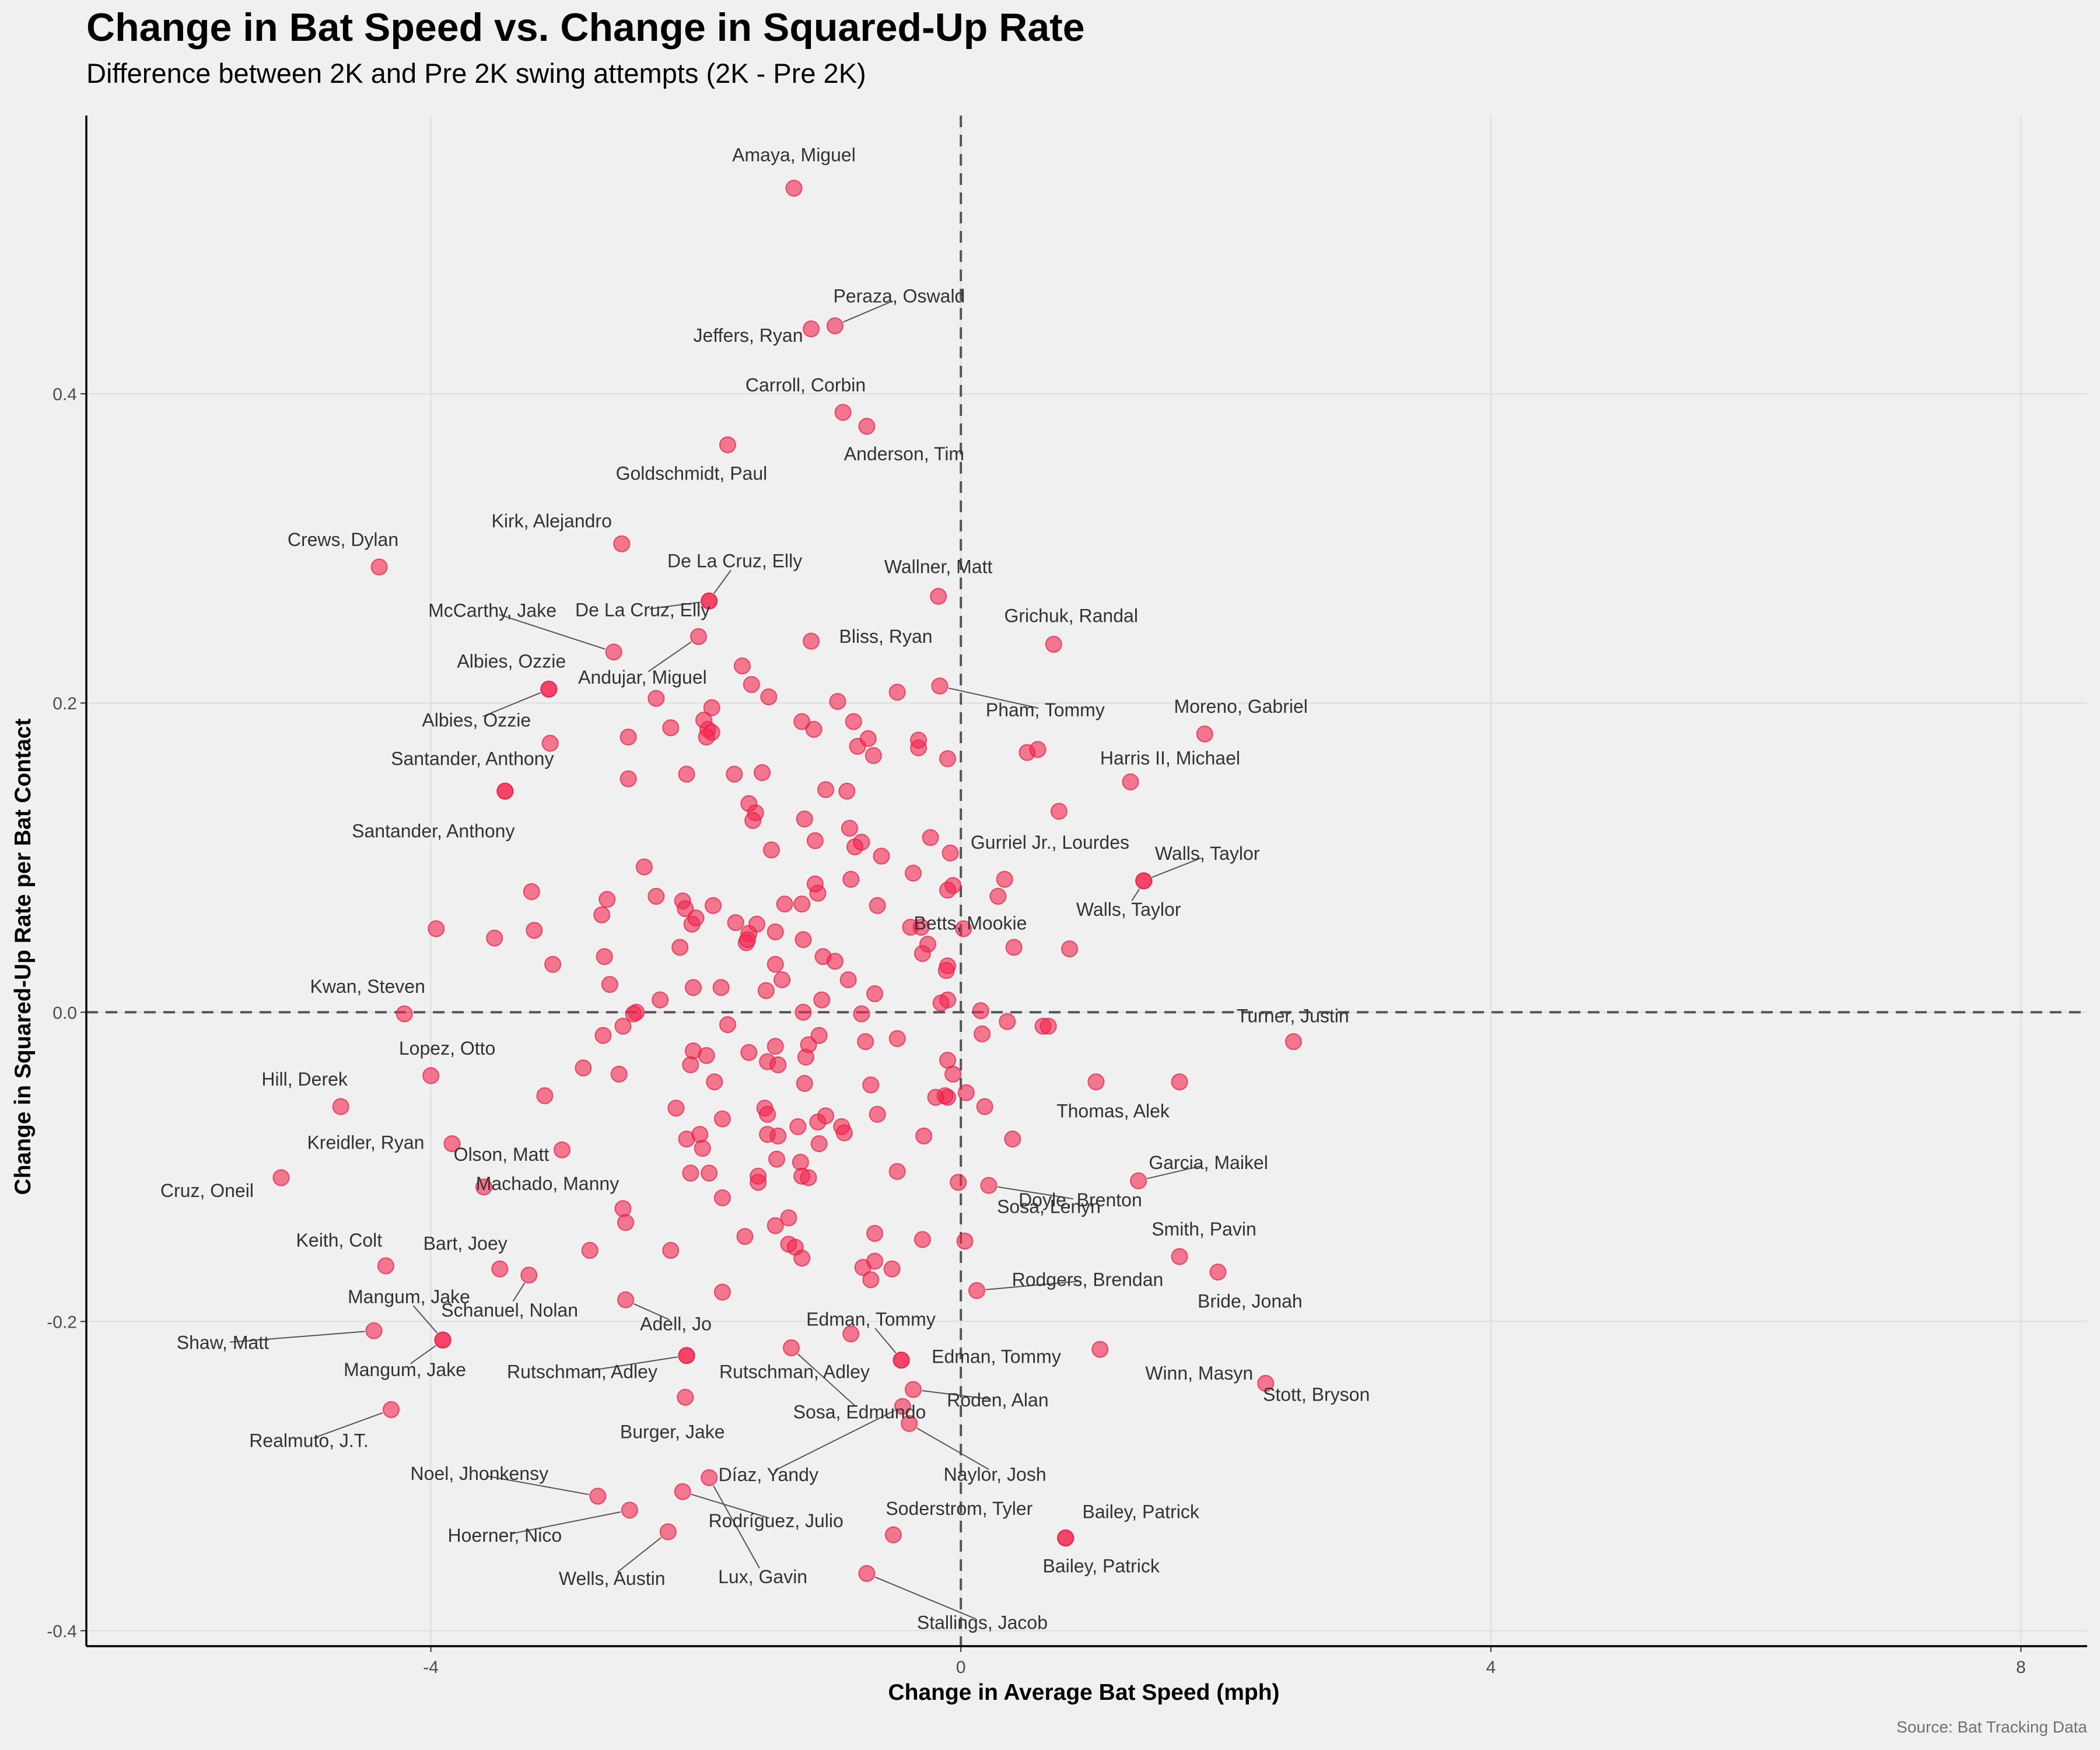 This screenshot has width=2100, height=1750. Describe the element at coordinates (961, 1667) in the screenshot. I see `x-tick-label: 0` at that location.